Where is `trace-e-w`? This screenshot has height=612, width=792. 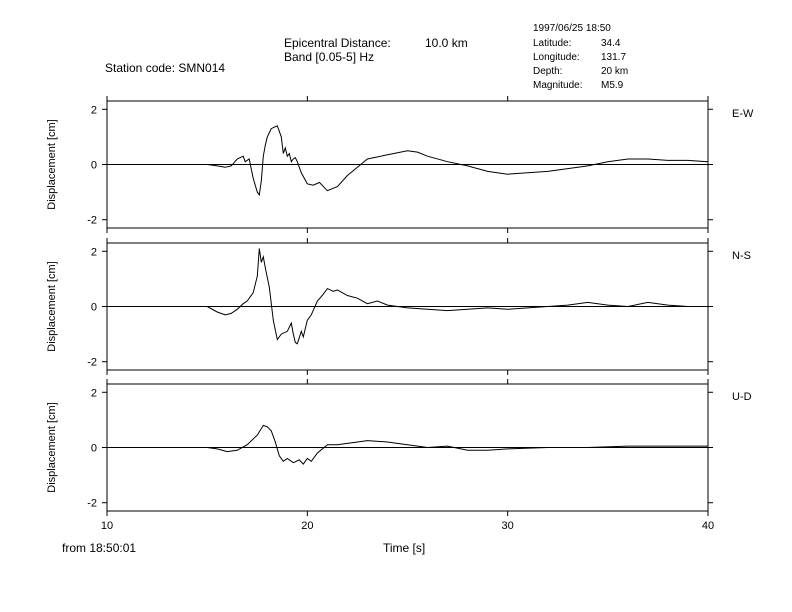
trace-e-w is located at coordinates (408, 161).